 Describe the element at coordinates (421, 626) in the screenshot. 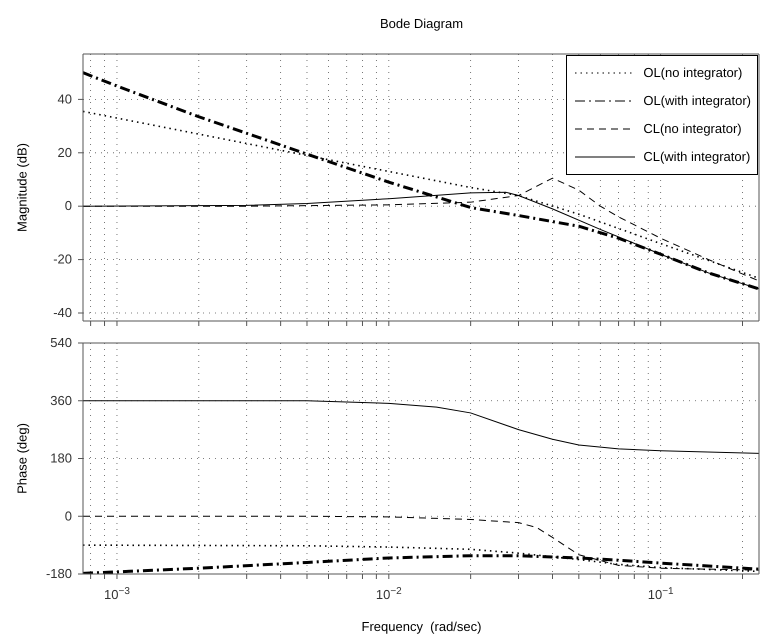

I see `x-axis-title: Frequency (rad/sec)` at that location.